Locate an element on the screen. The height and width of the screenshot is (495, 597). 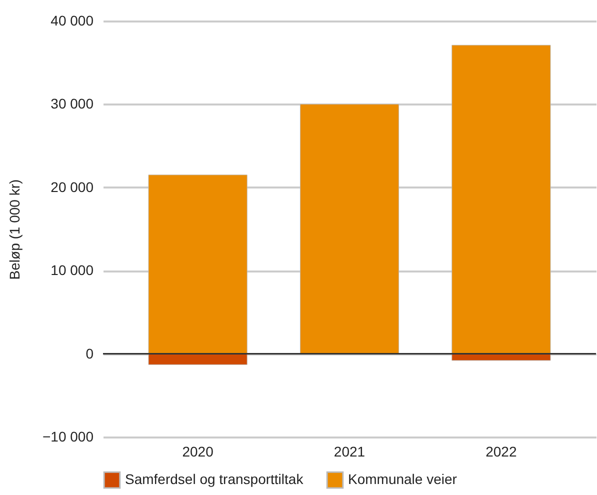
legend-label: Samferdsel og transporttiltak is located at coordinates (214, 479).